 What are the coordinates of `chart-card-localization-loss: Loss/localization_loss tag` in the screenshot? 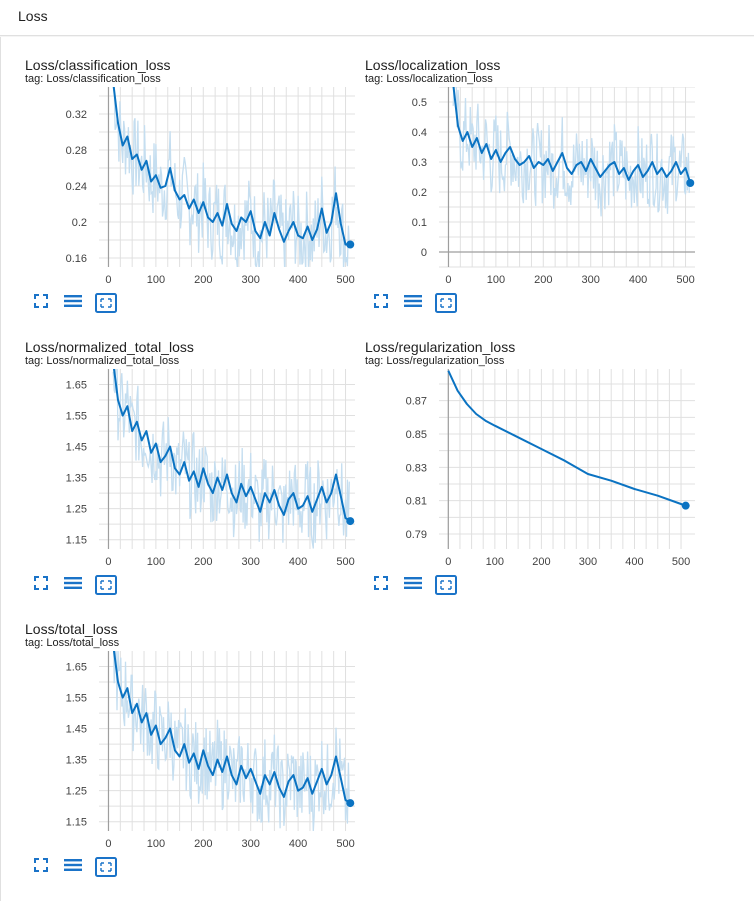 It's located at (530, 192).